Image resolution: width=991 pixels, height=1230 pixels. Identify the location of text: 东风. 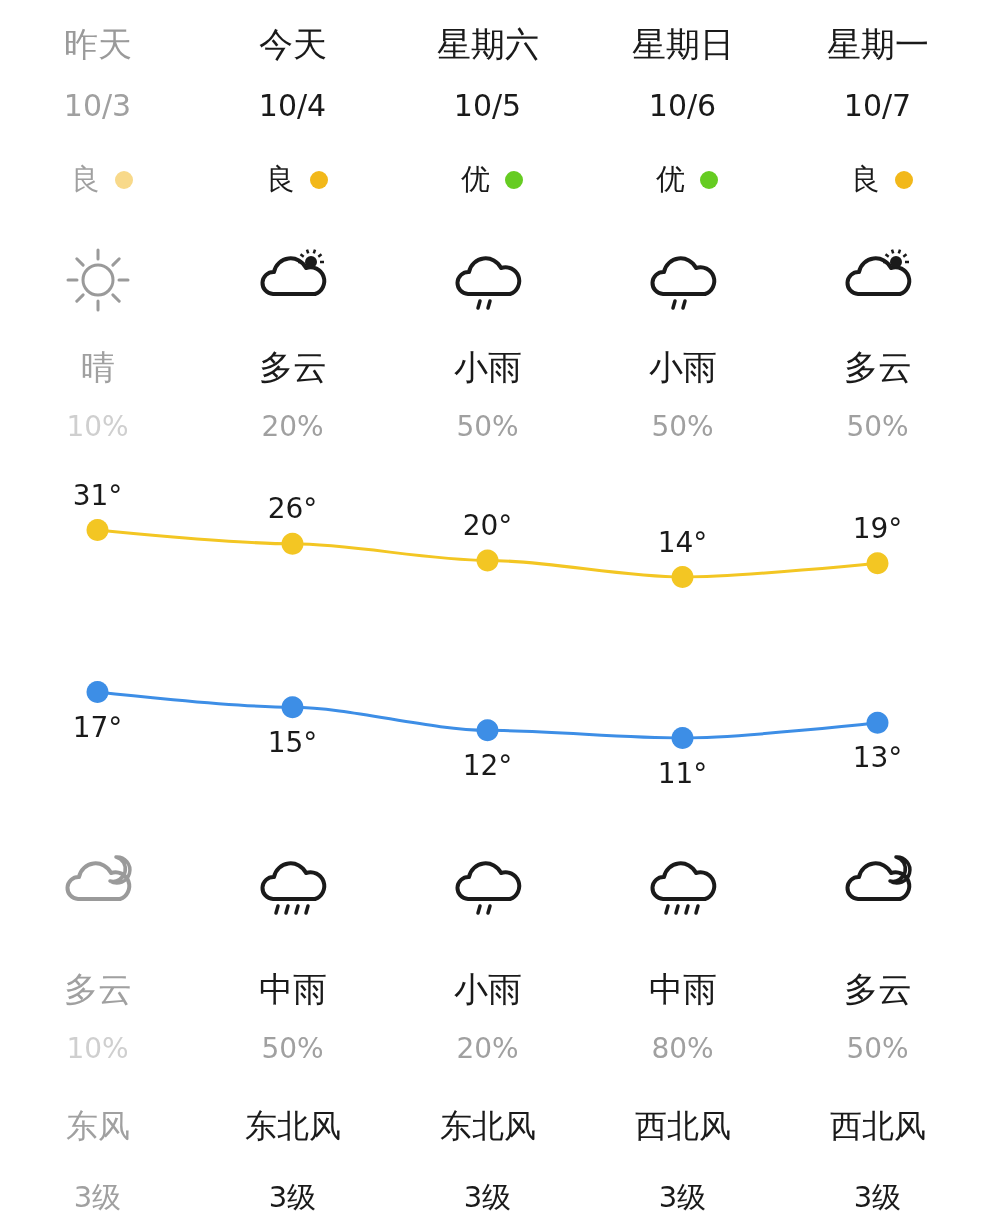
(97, 1126).